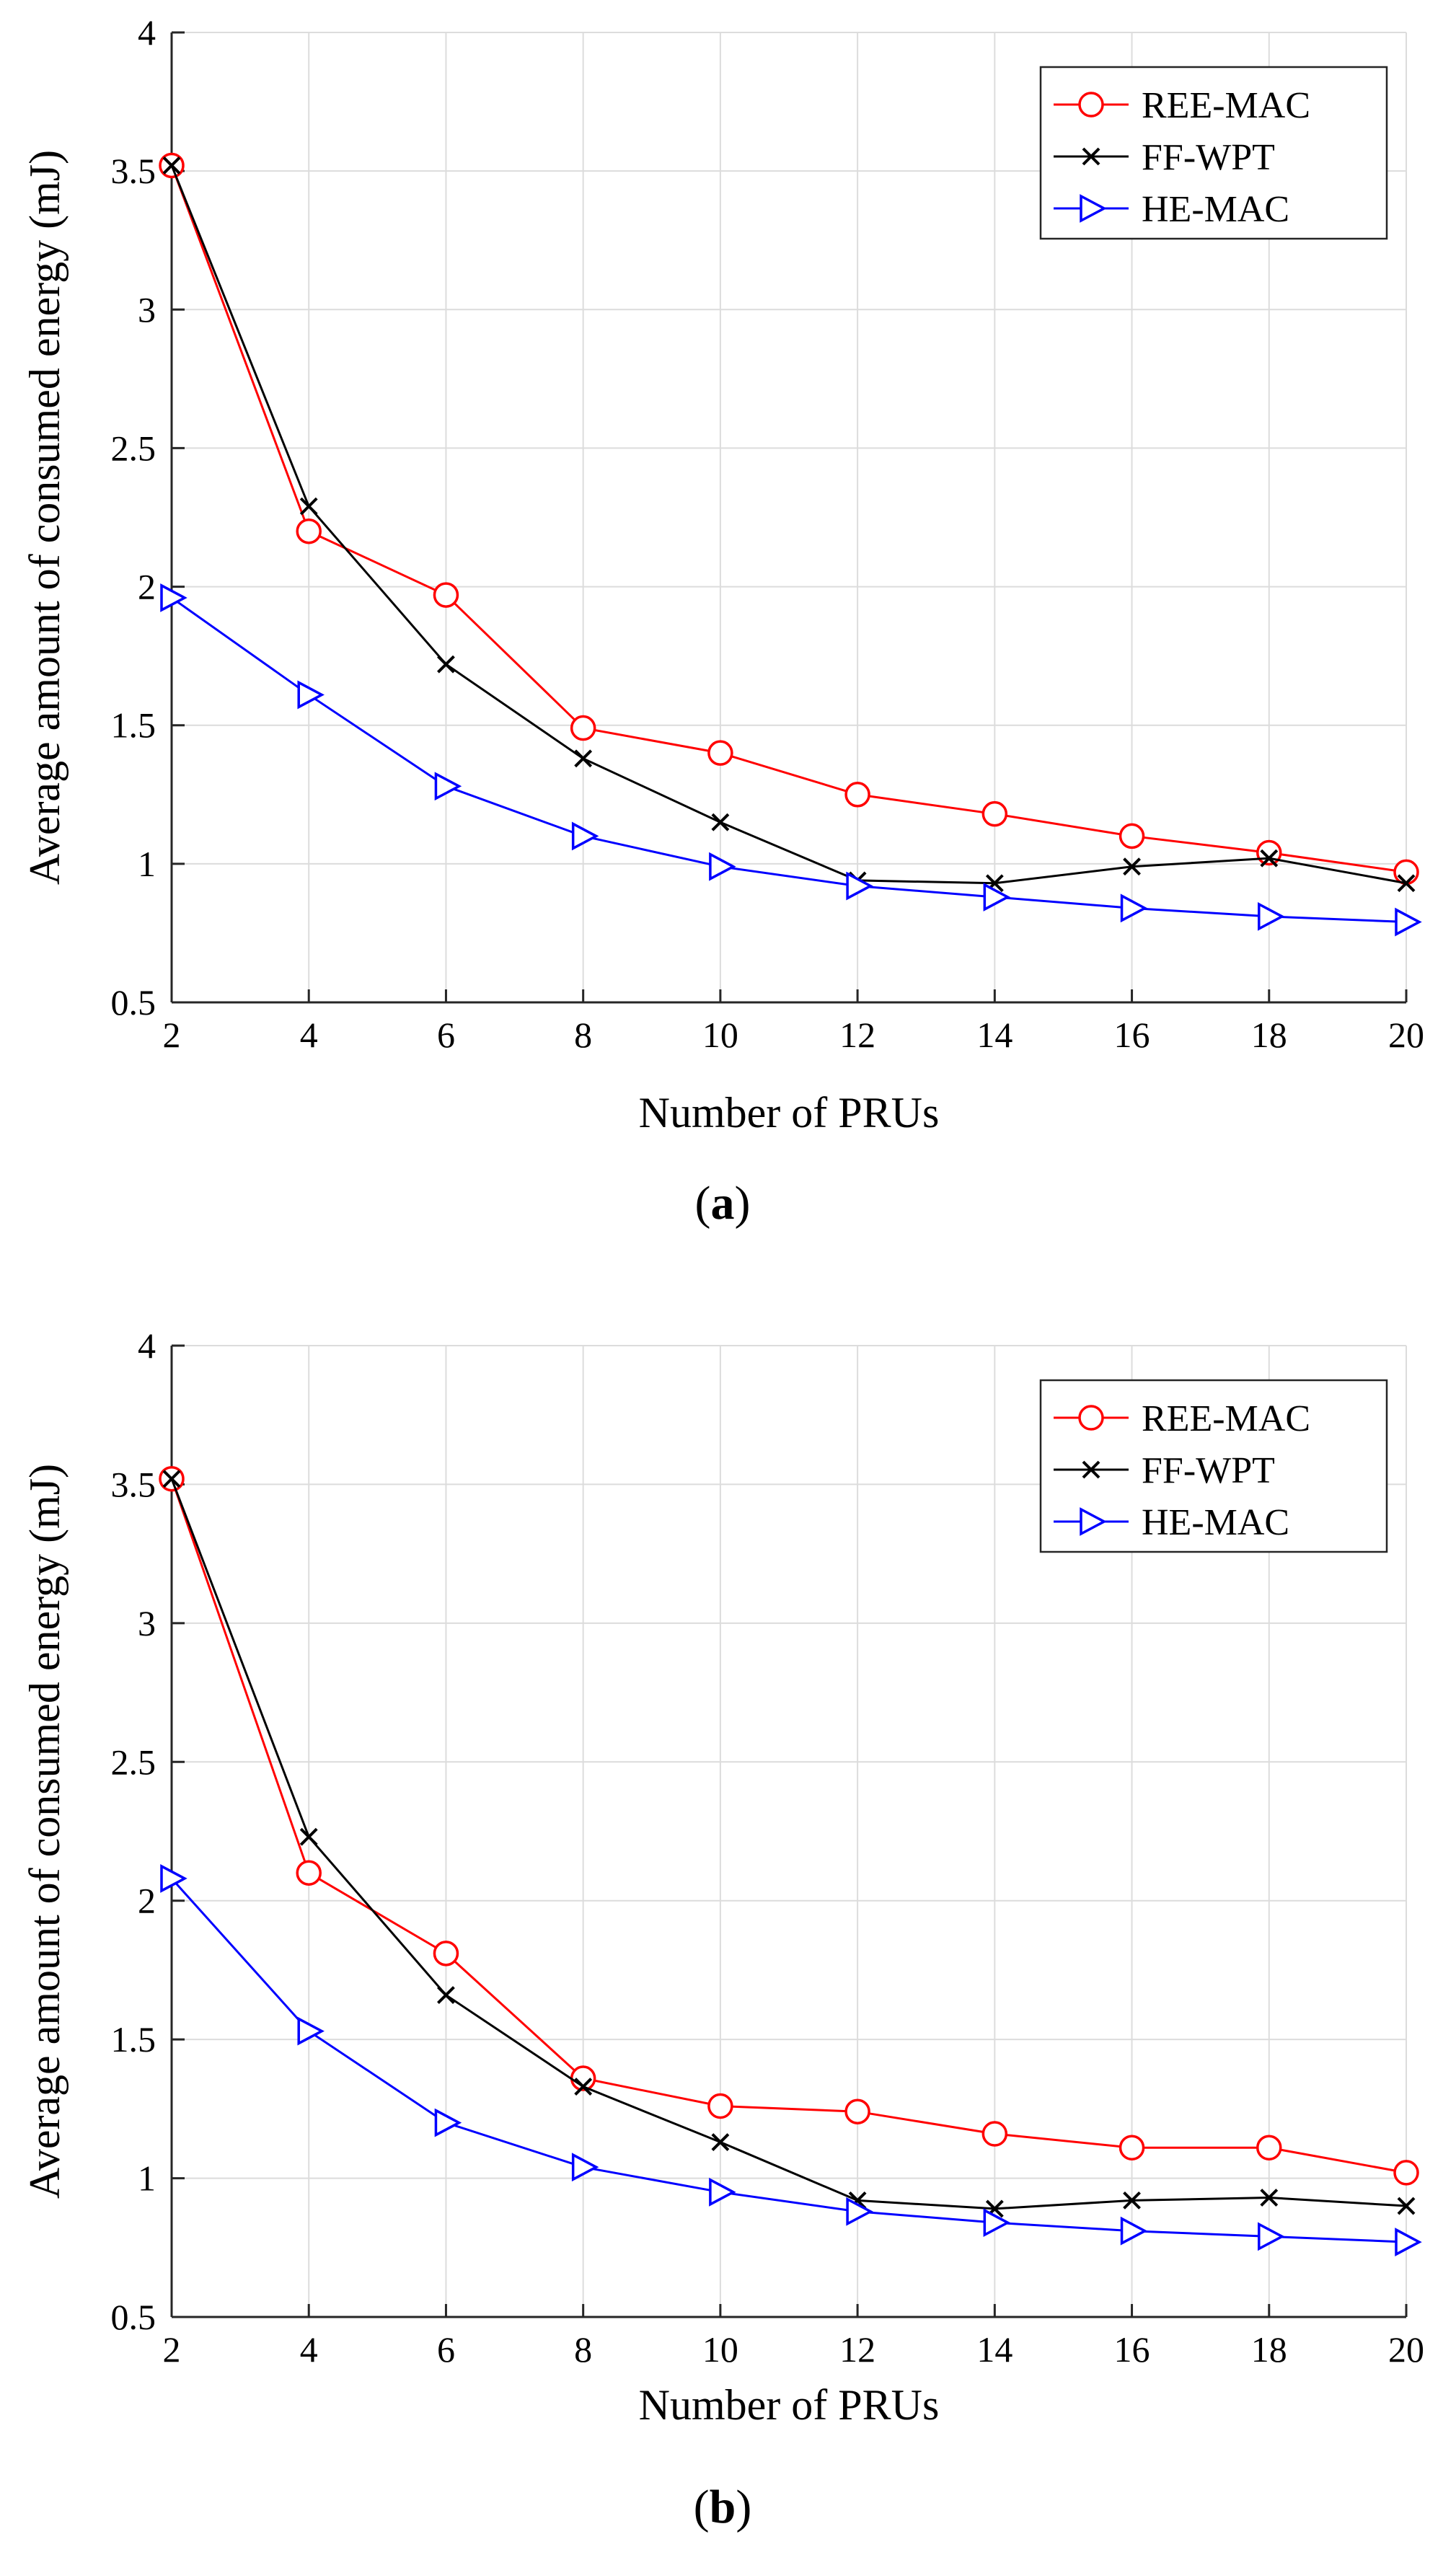 The width and height of the screenshot is (1456, 2560). I want to click on figure-caption: (a), so click(723, 1203).